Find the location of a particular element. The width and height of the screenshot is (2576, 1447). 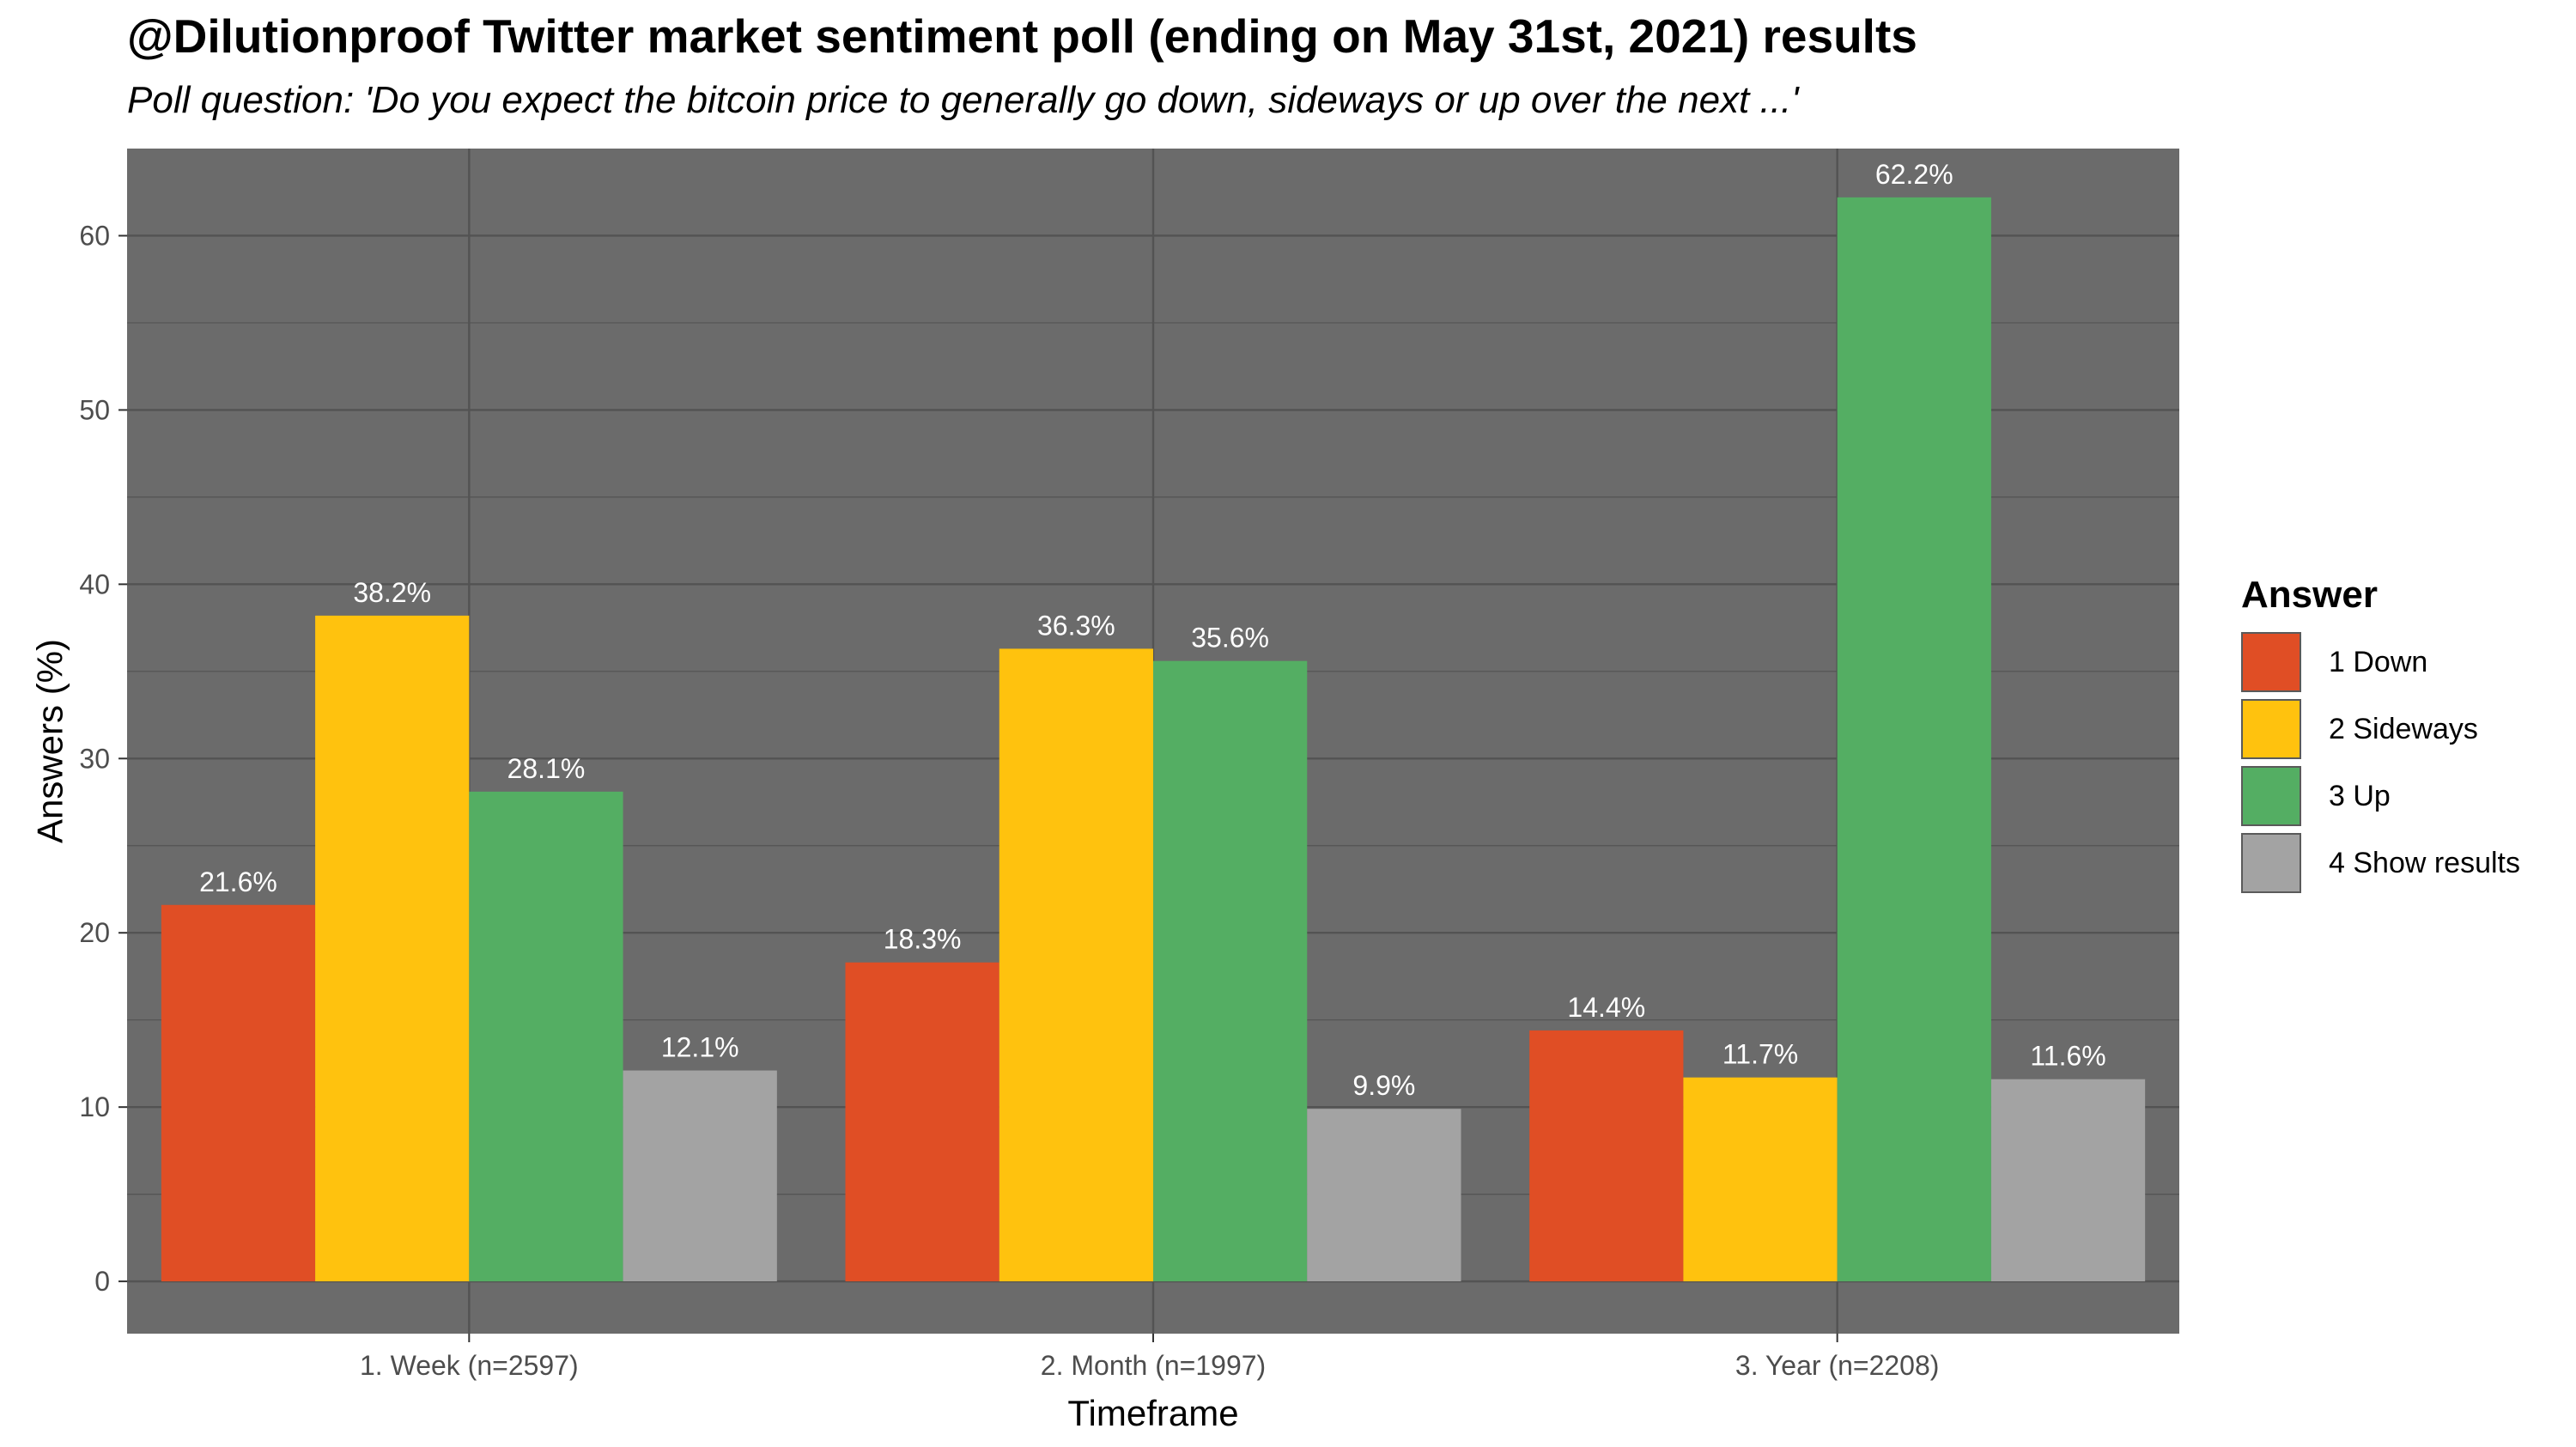

bar-value-label: 21.6% is located at coordinates (238, 881).